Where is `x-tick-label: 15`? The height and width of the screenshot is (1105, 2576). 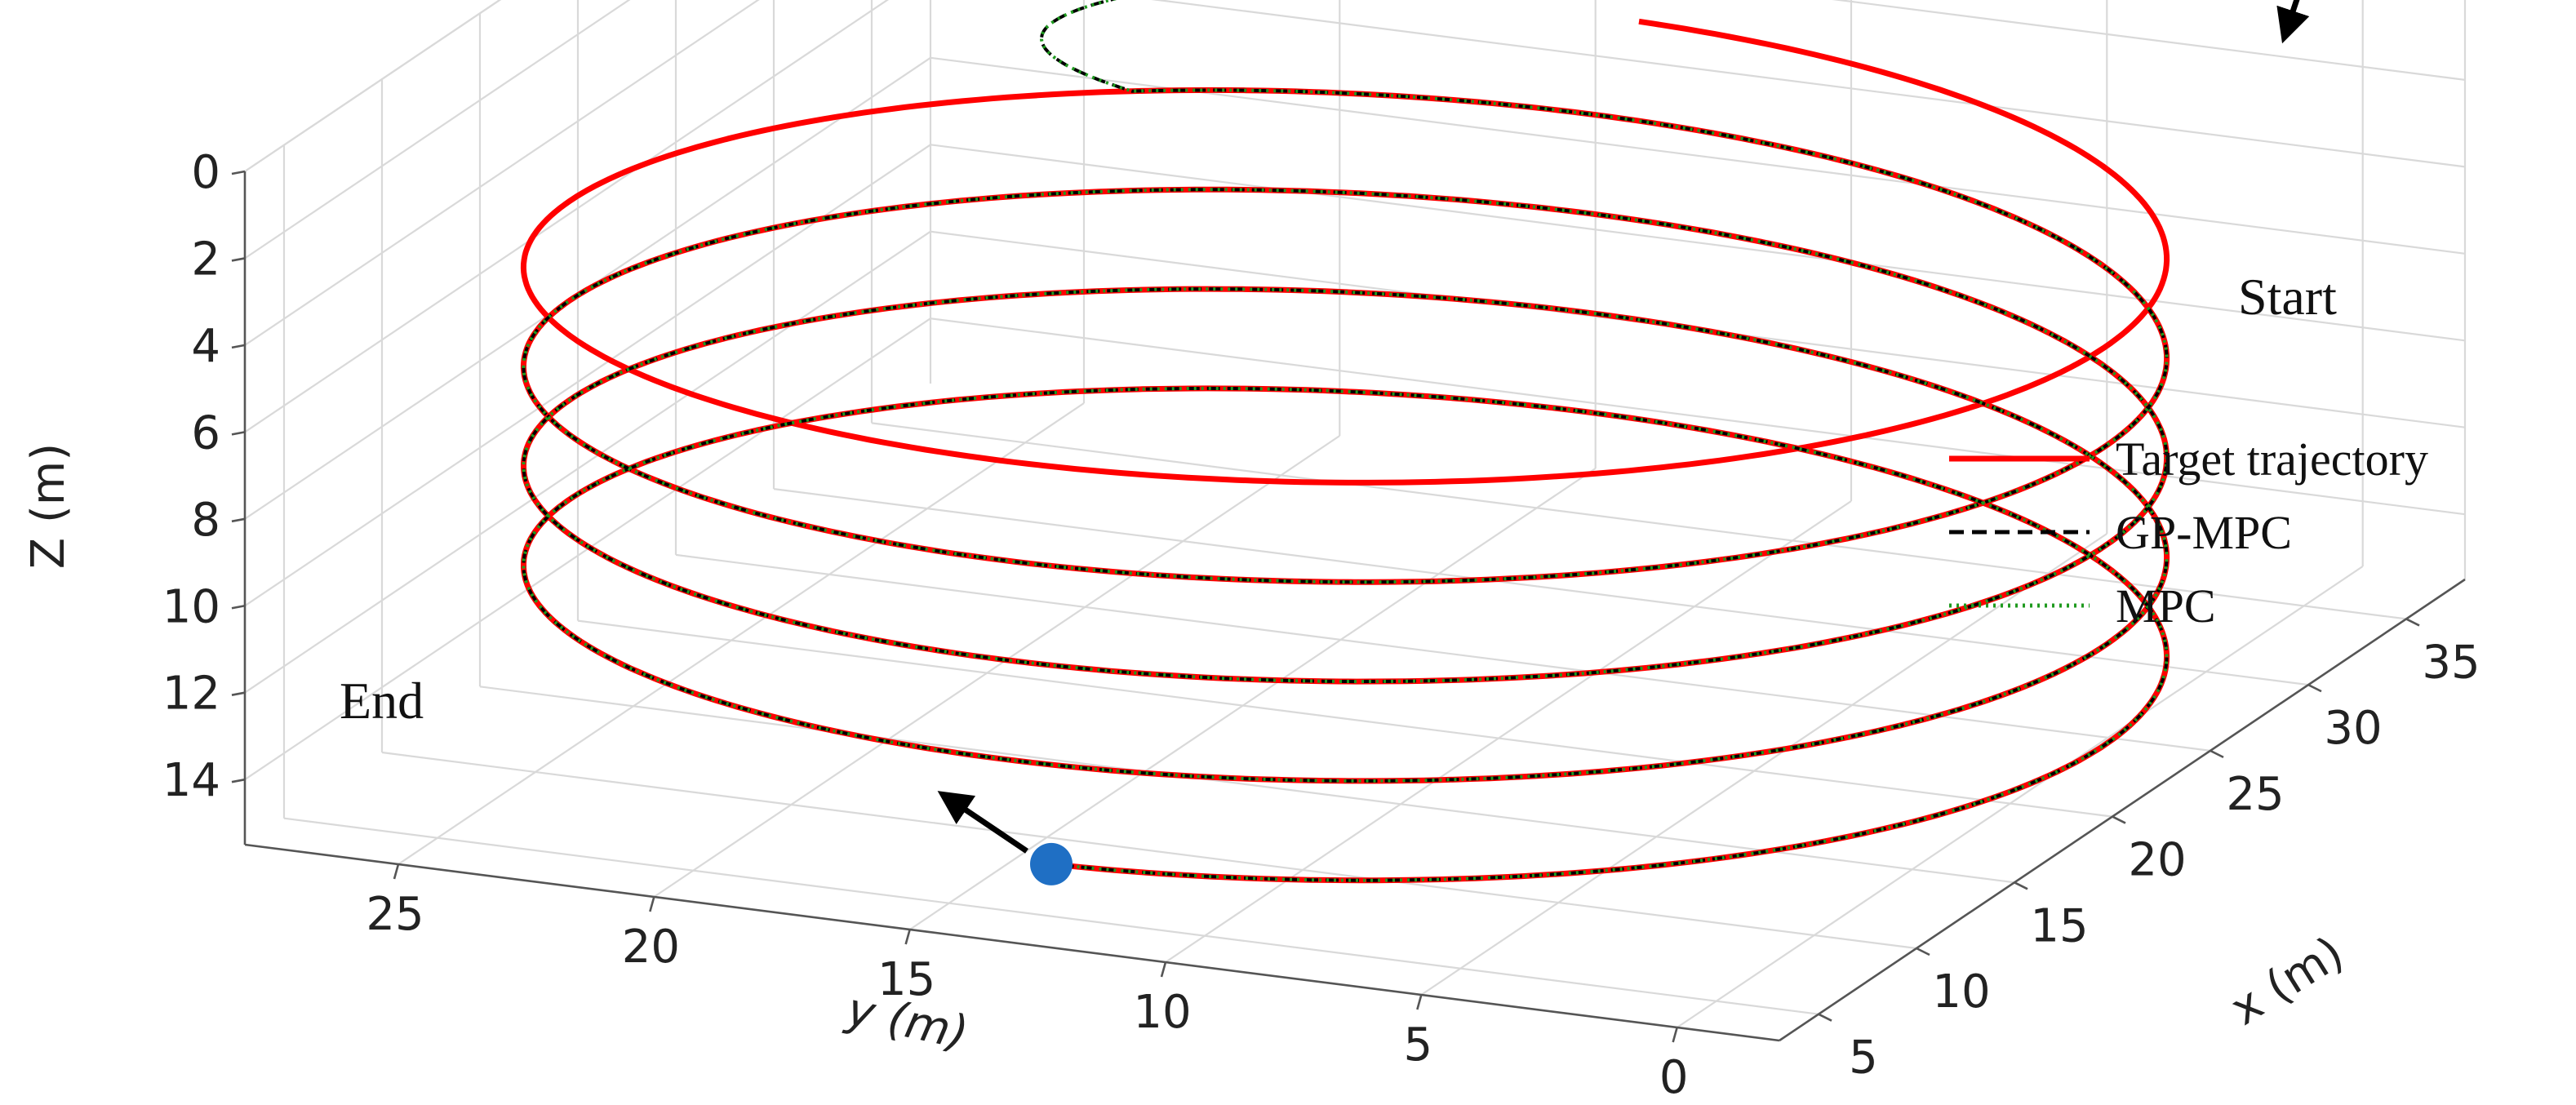 x-tick-label: 15 is located at coordinates (2059, 926).